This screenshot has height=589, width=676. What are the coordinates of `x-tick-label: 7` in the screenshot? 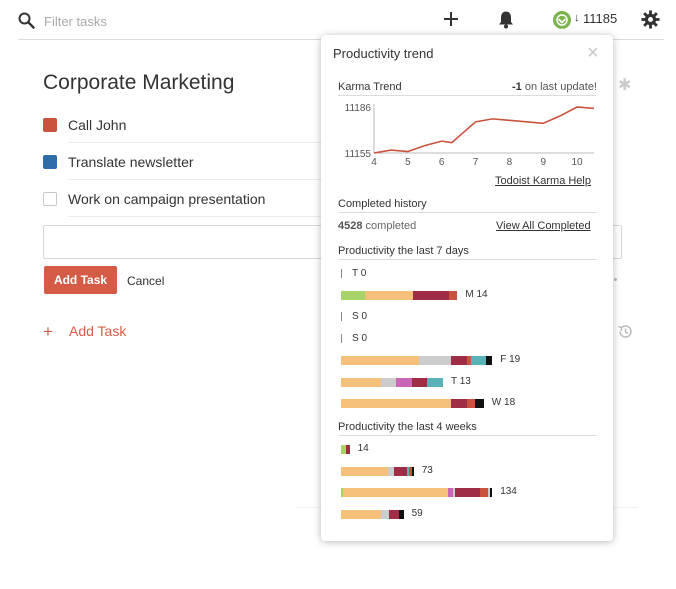 It's located at (476, 162).